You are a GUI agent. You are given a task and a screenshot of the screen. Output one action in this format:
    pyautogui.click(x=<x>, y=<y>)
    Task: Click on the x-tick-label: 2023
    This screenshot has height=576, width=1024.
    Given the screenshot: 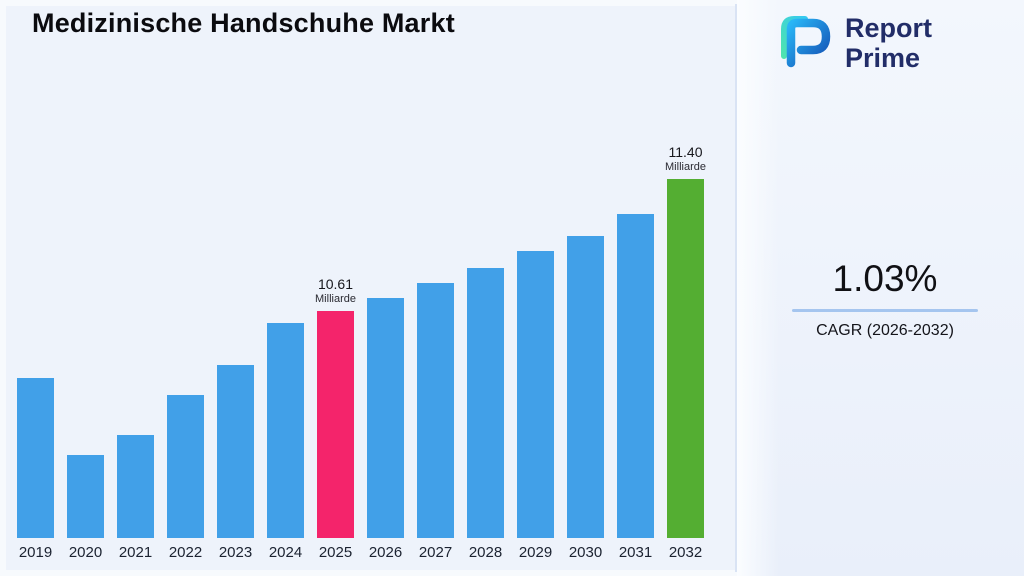 What is the action you would take?
    pyautogui.click(x=235, y=552)
    